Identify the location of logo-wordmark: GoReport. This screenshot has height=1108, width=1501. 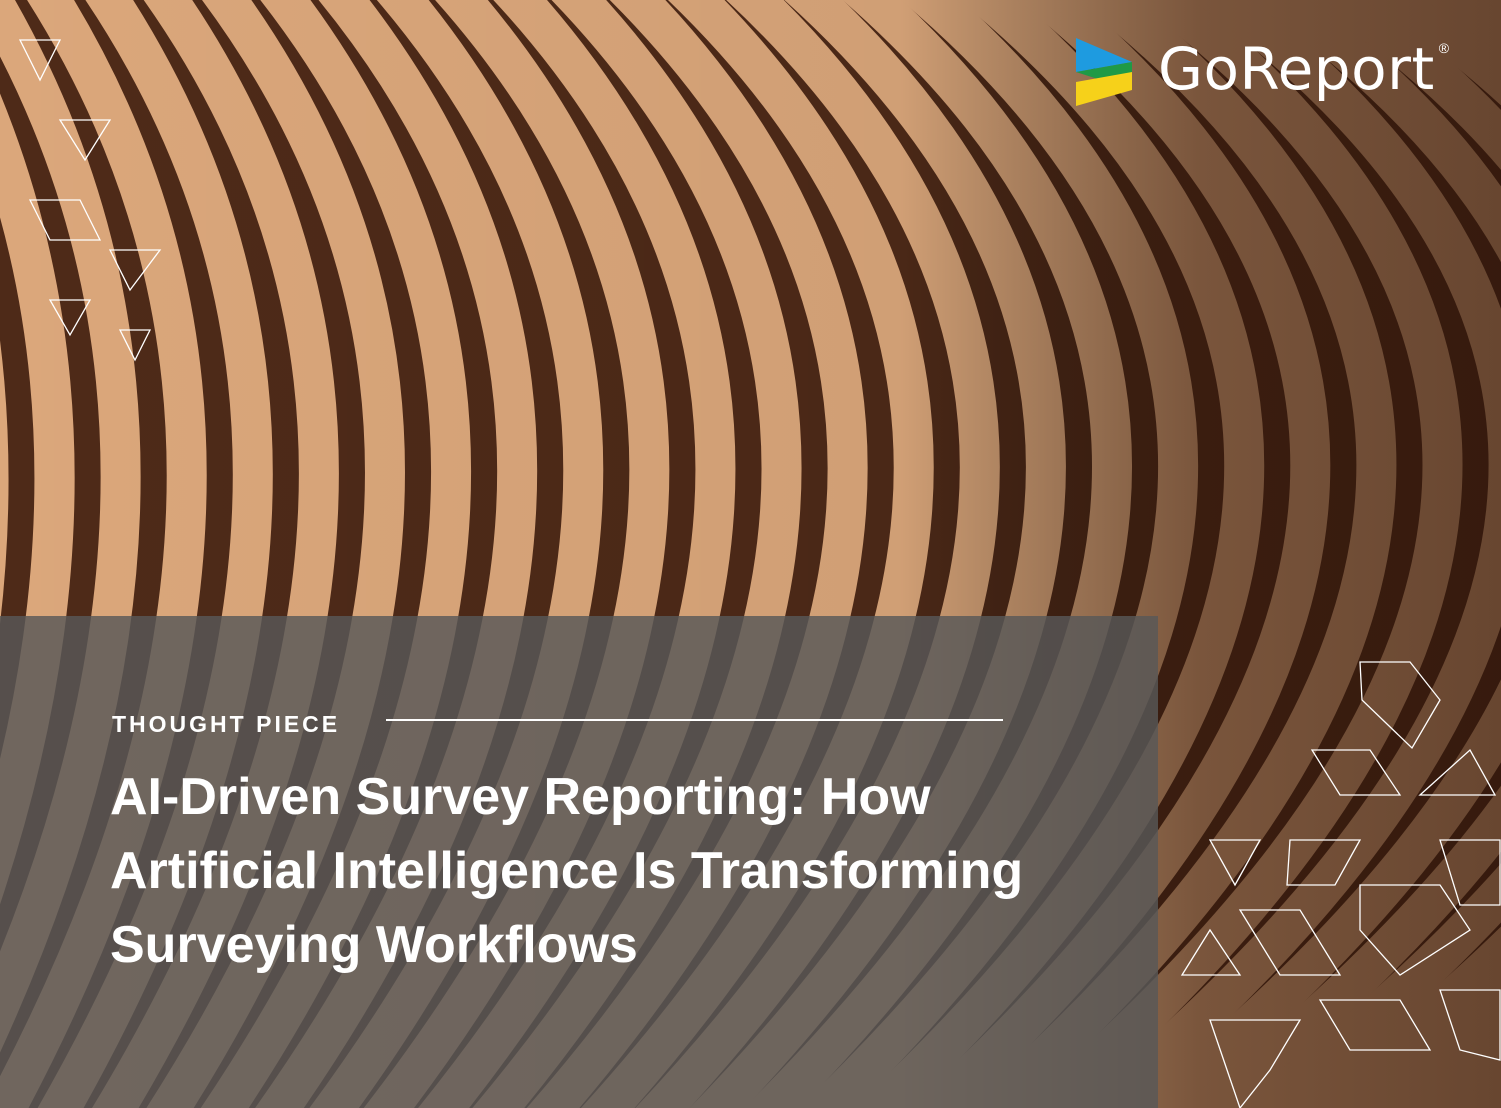
(1296, 69).